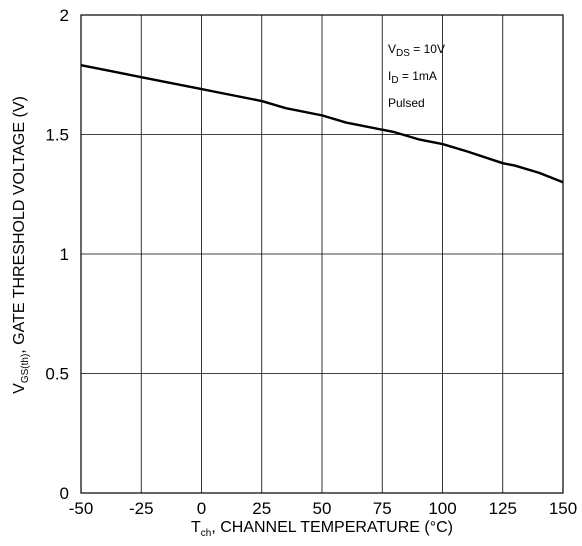 Image resolution: width=582 pixels, height=546 pixels. What do you see at coordinates (57, 374) in the screenshot?
I see `y-tick-label: 0.5` at bounding box center [57, 374].